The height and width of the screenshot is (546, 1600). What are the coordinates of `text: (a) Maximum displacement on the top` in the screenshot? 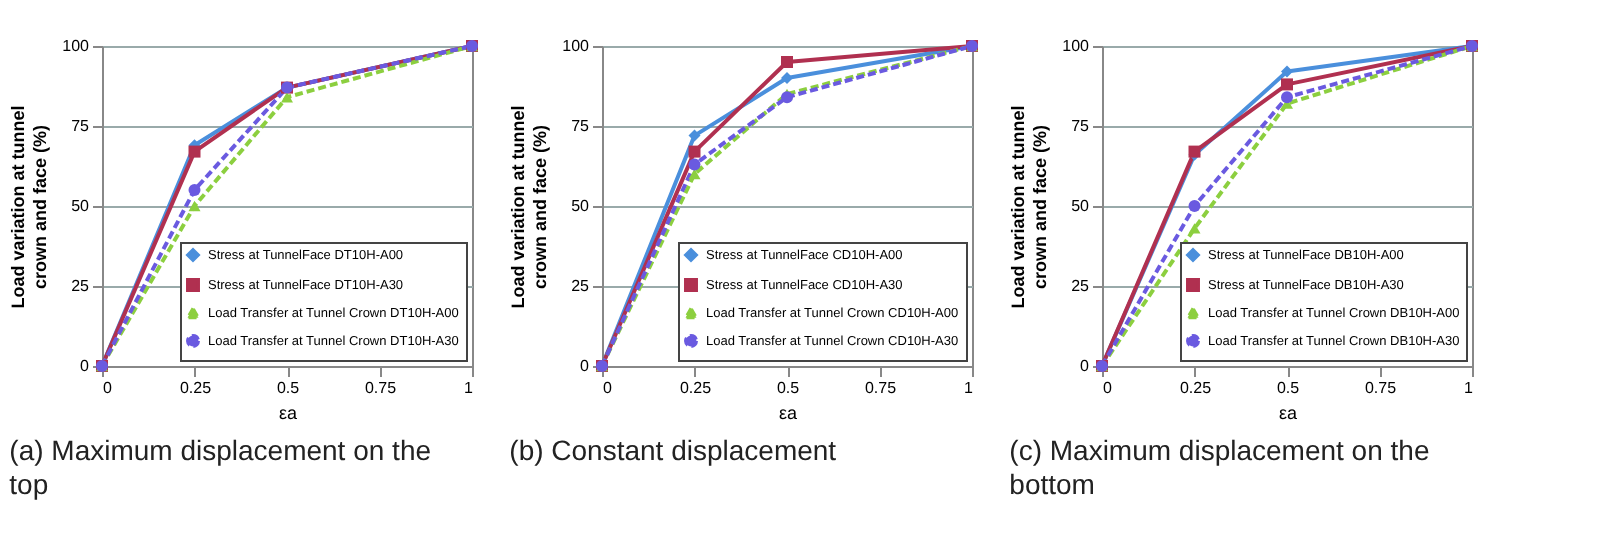 It's located at (220, 467).